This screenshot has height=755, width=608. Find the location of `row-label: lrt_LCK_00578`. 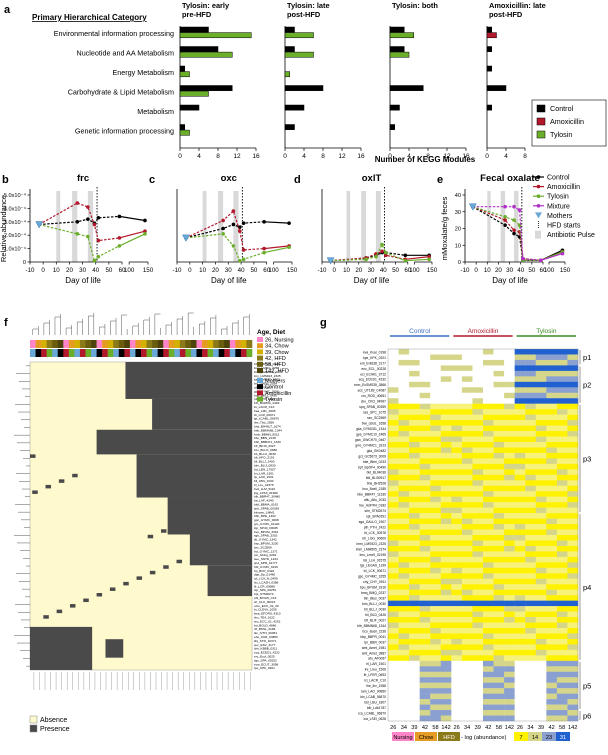

row-label: lrt_LCK_00578 is located at coordinates (375, 533).